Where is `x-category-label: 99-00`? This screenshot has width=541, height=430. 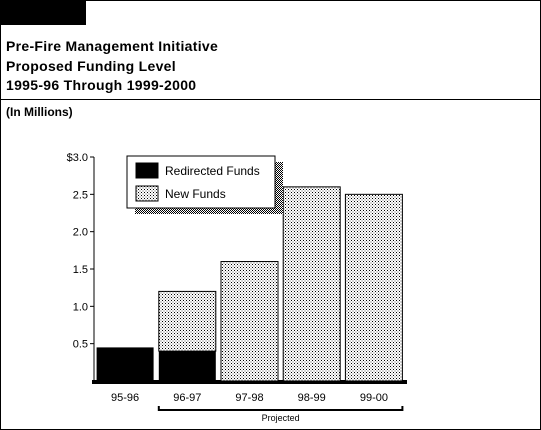 x-category-label: 99-00 is located at coordinates (374, 398).